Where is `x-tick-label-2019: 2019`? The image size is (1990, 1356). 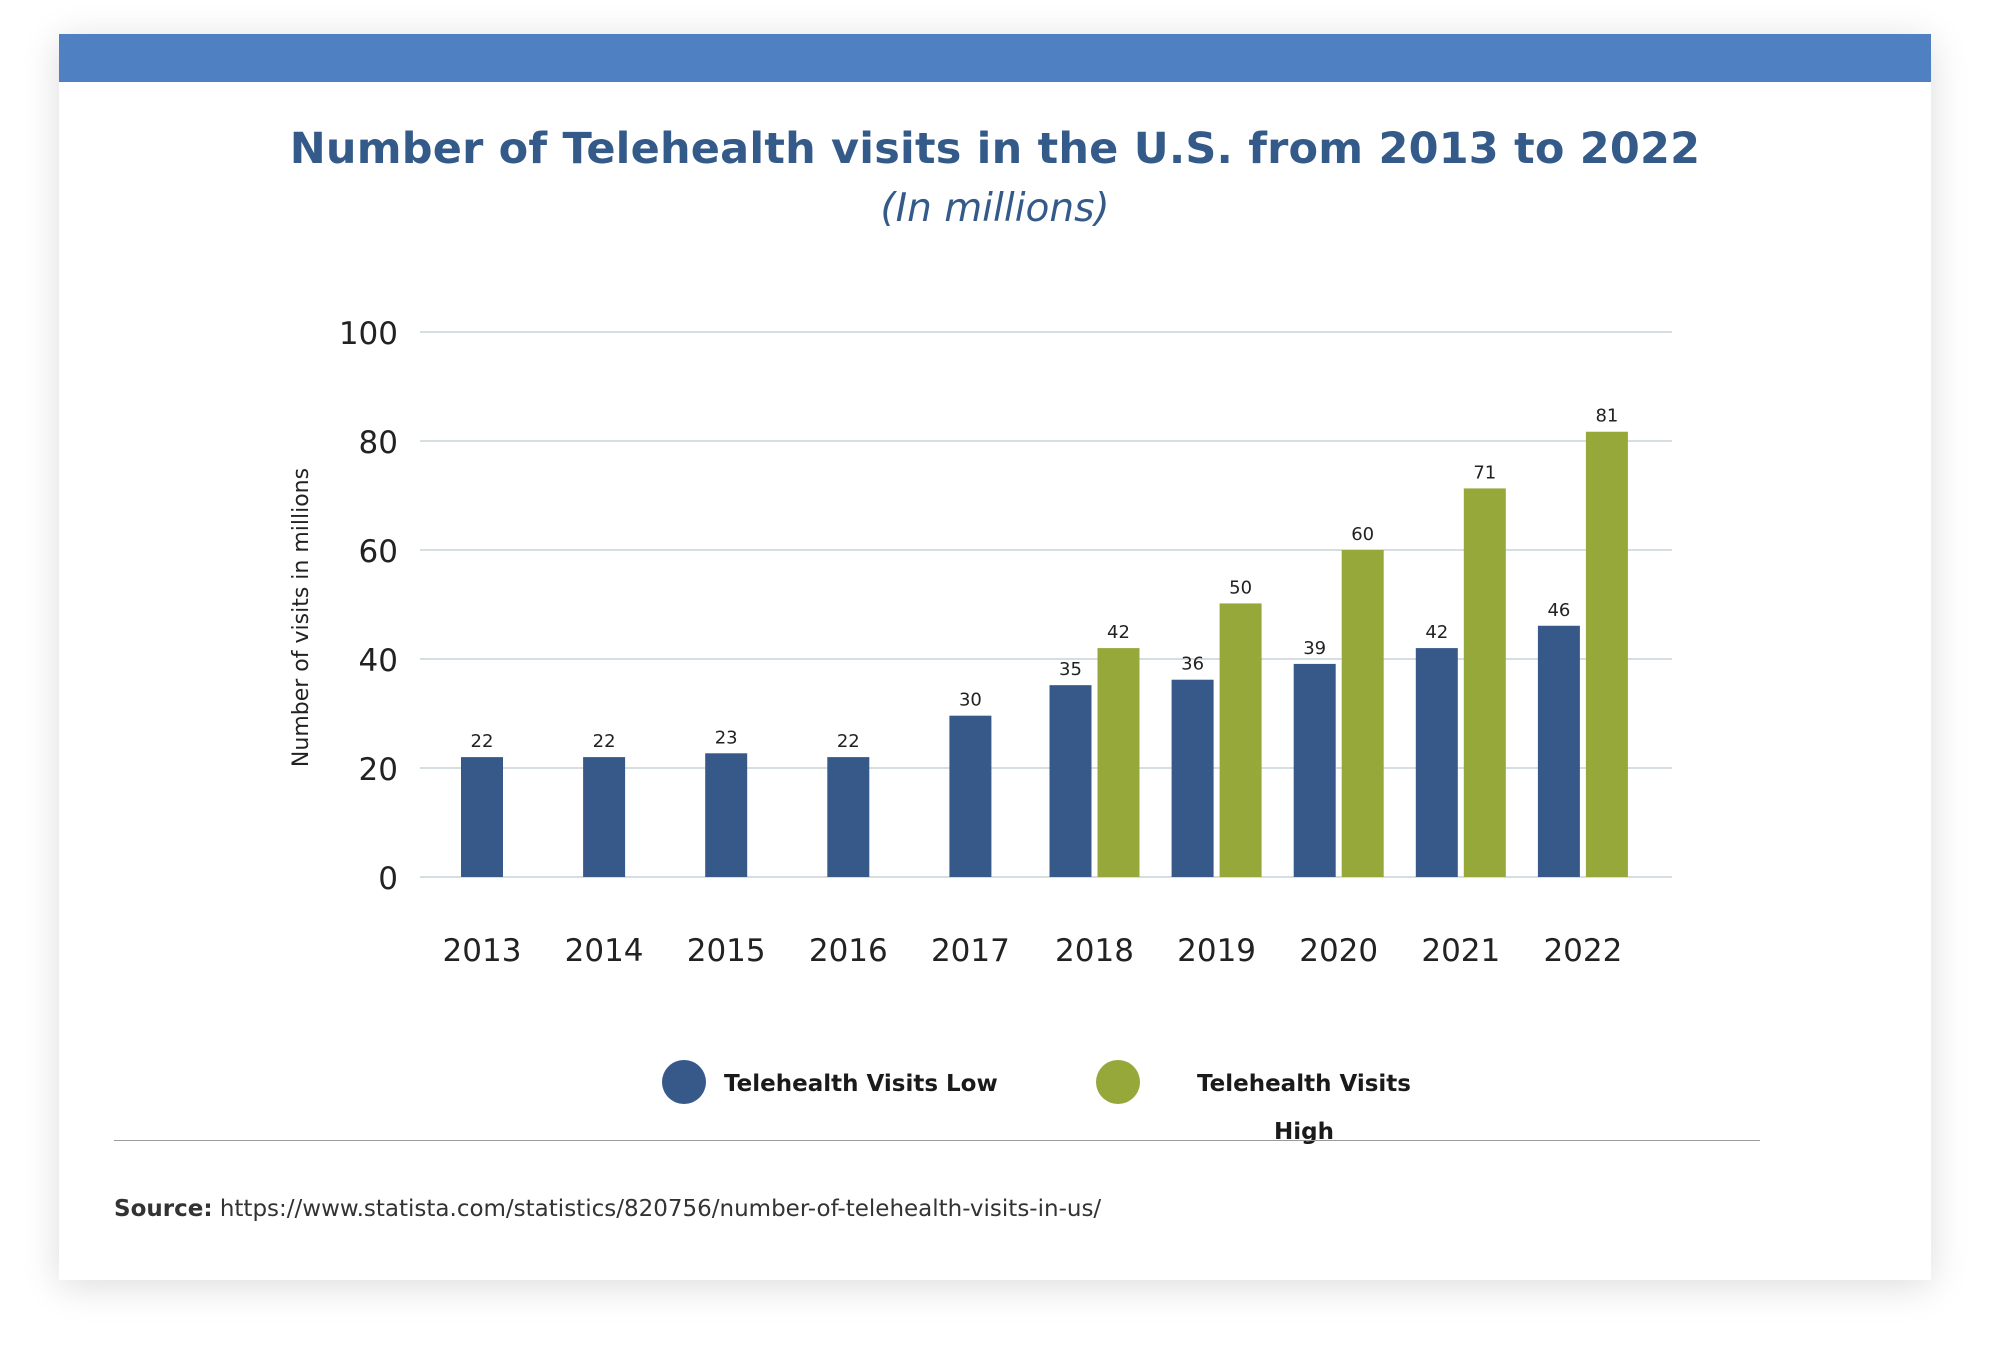
x-tick-label-2019: 2019 is located at coordinates (1216, 951).